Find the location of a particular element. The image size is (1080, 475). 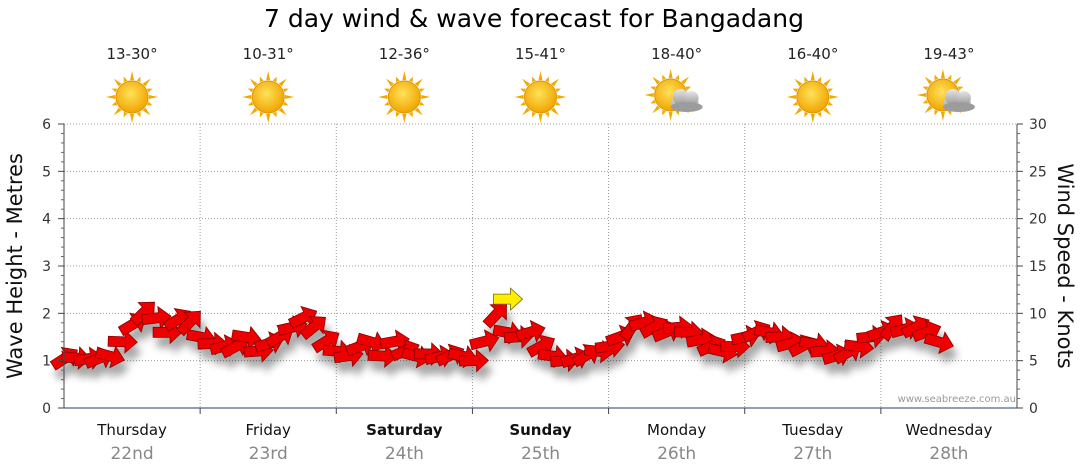

right-tick-label: 5 is located at coordinates (1033, 362).